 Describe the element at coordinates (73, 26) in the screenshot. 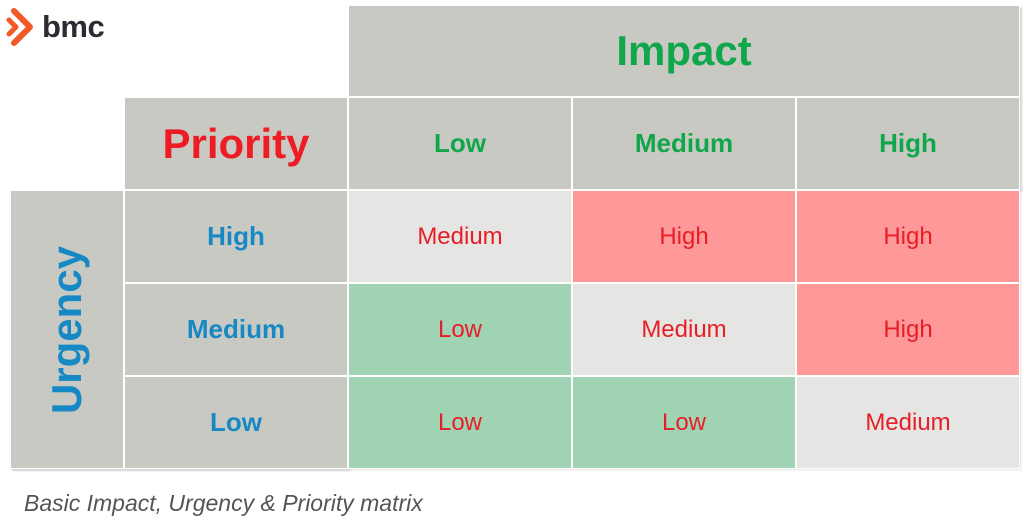

I see `bmc-logo-text: bmc` at that location.